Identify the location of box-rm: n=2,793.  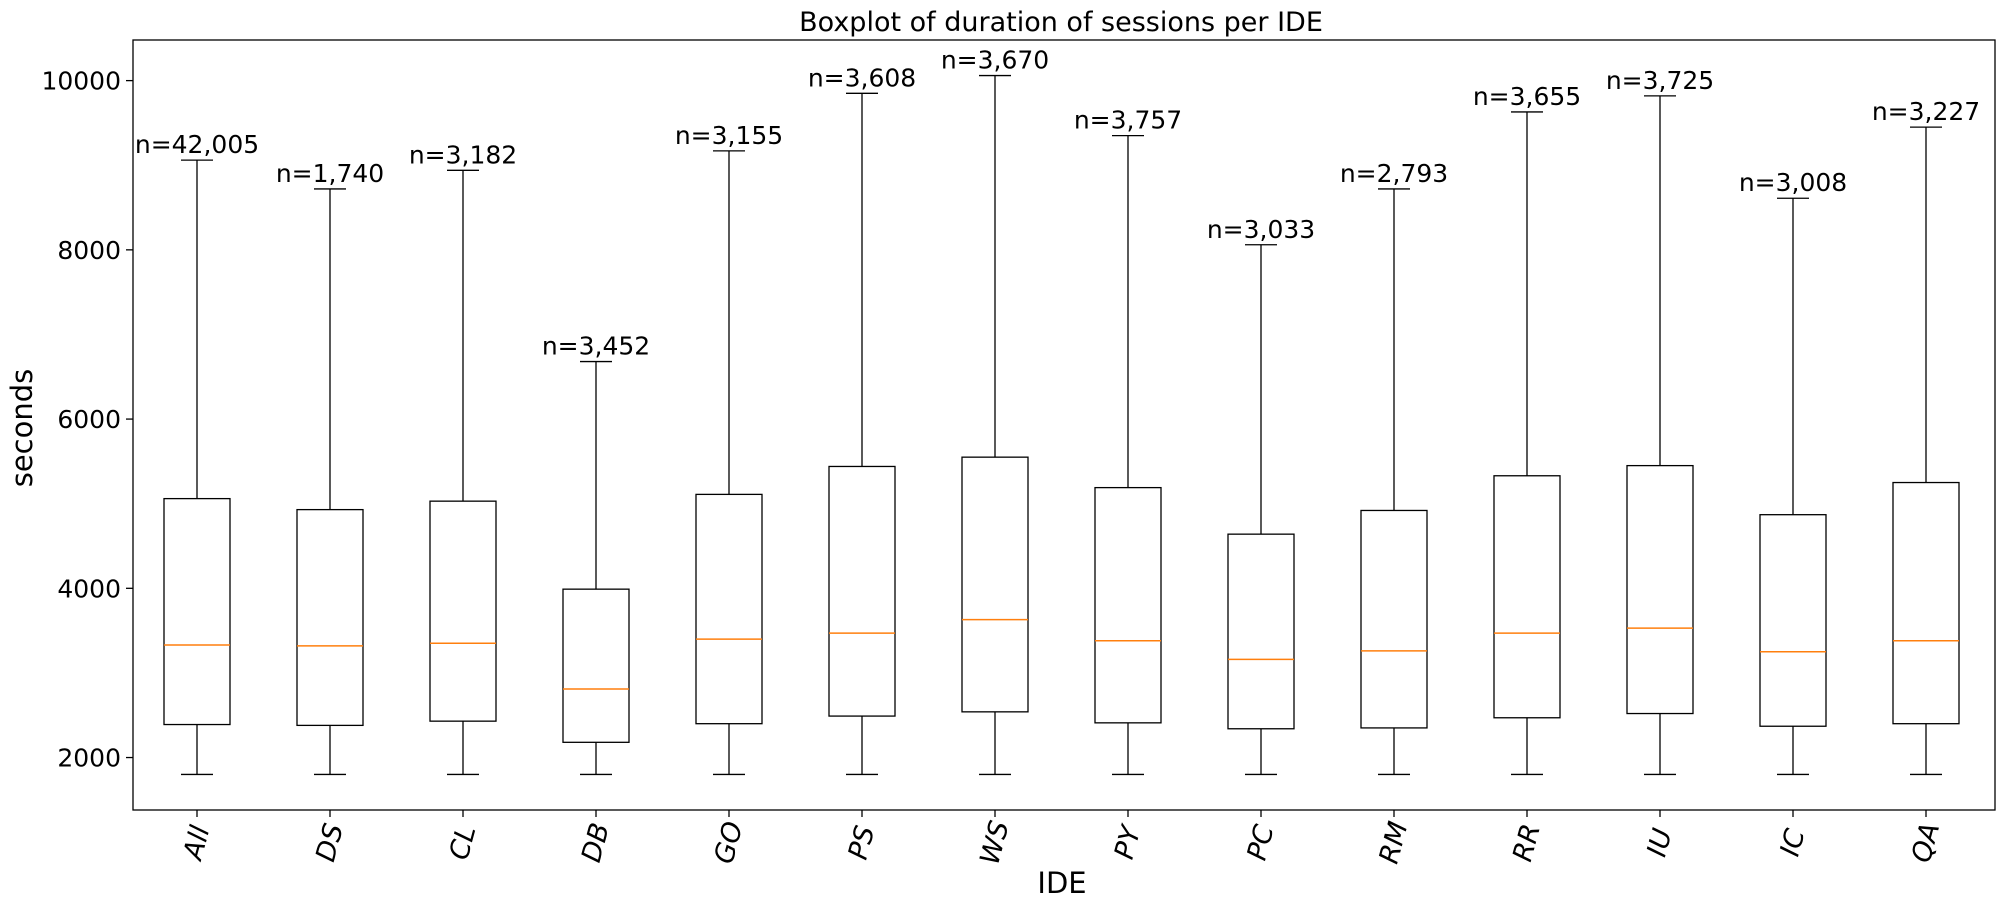
(1394, 467).